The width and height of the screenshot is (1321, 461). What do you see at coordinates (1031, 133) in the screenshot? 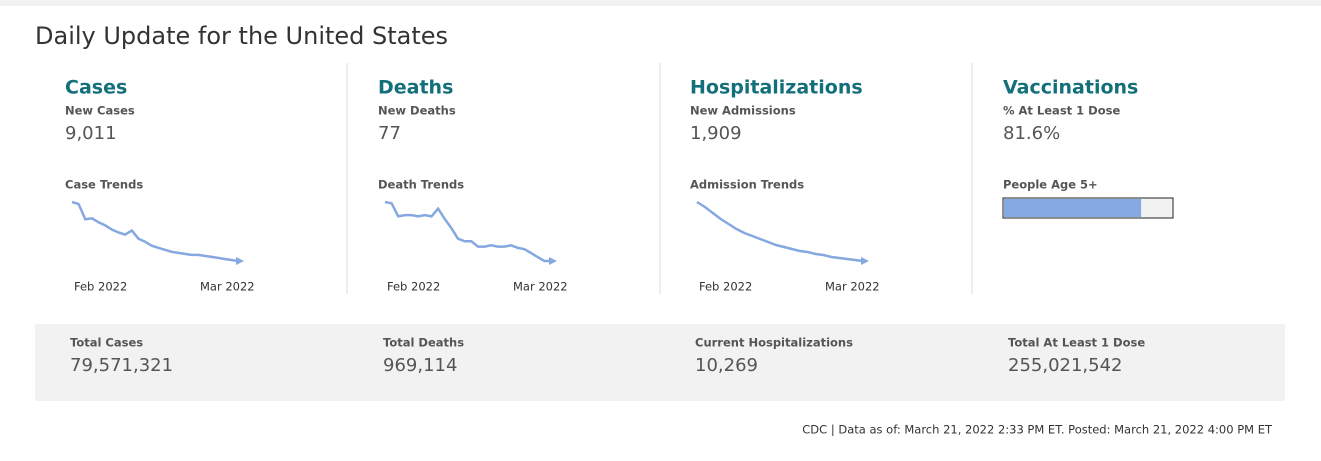
I see `metric-value: 81.6%` at bounding box center [1031, 133].